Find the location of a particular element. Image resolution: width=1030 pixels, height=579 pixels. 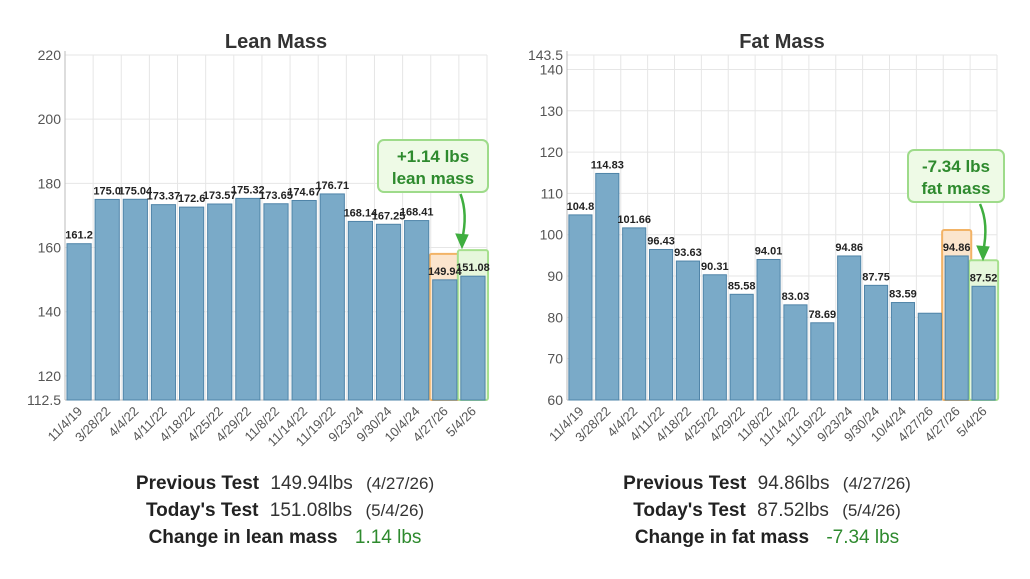

chart-title: Lean Mass is located at coordinates (276, 42).